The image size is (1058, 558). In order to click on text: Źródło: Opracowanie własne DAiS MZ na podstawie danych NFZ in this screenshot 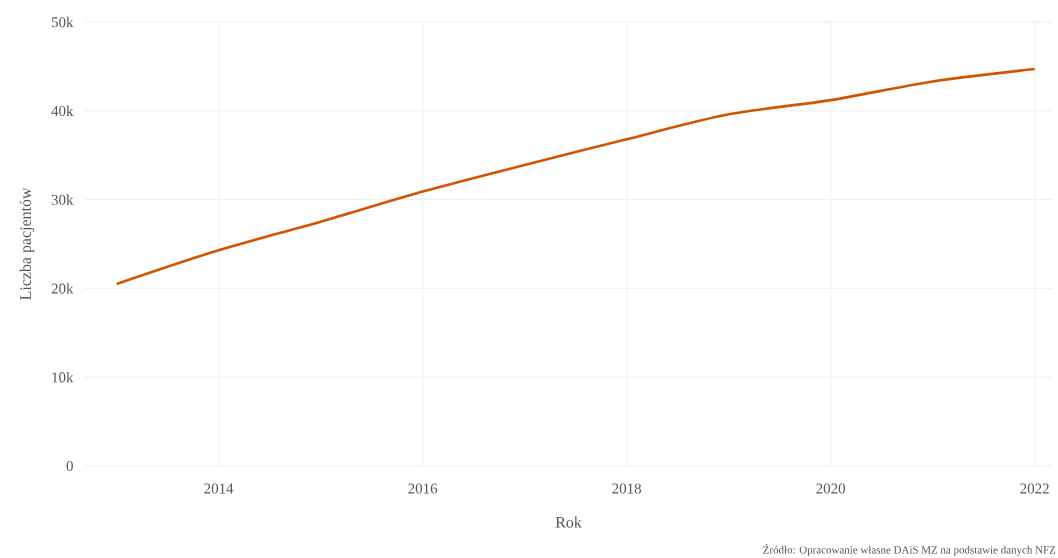, I will do `click(909, 550)`.